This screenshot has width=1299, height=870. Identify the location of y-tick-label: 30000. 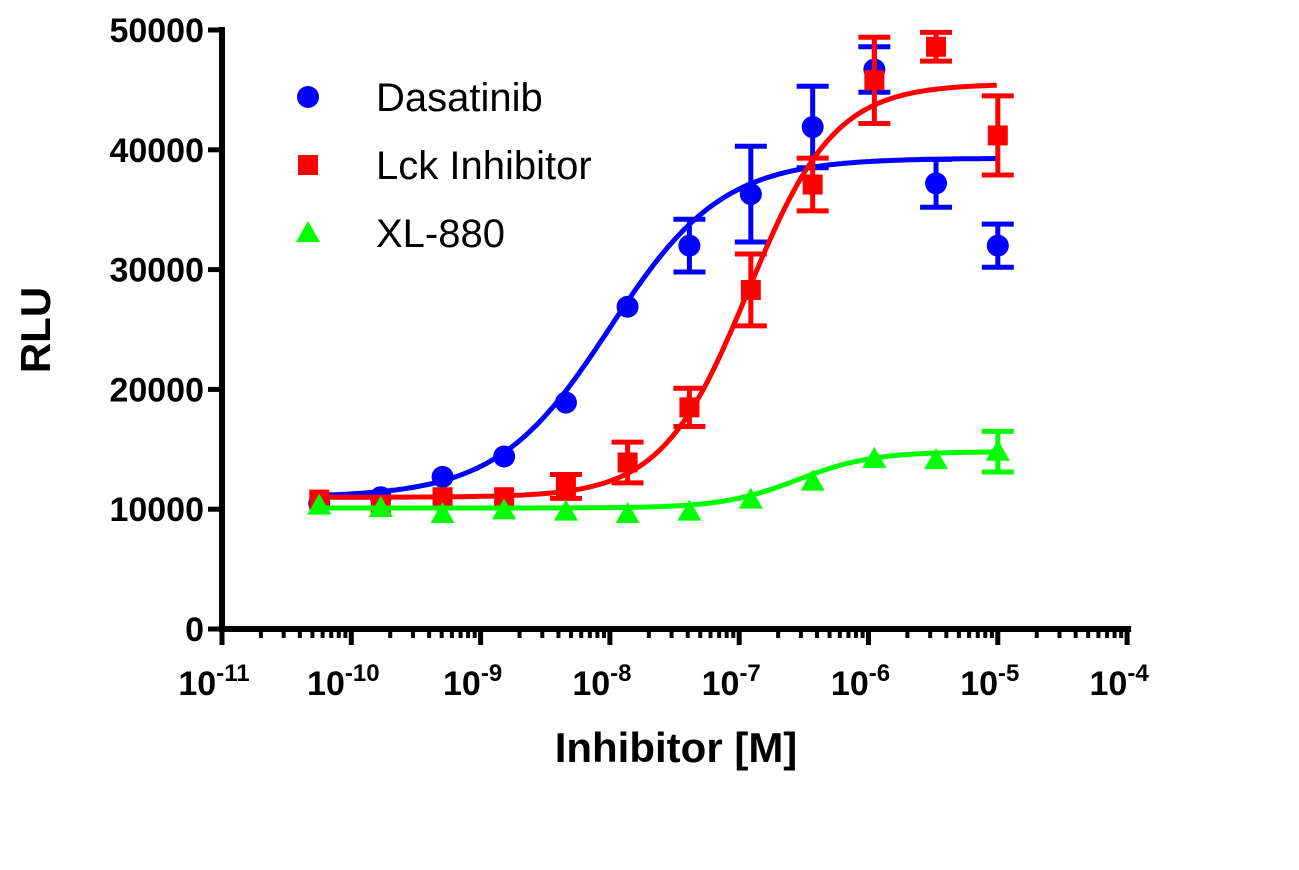
(156, 271).